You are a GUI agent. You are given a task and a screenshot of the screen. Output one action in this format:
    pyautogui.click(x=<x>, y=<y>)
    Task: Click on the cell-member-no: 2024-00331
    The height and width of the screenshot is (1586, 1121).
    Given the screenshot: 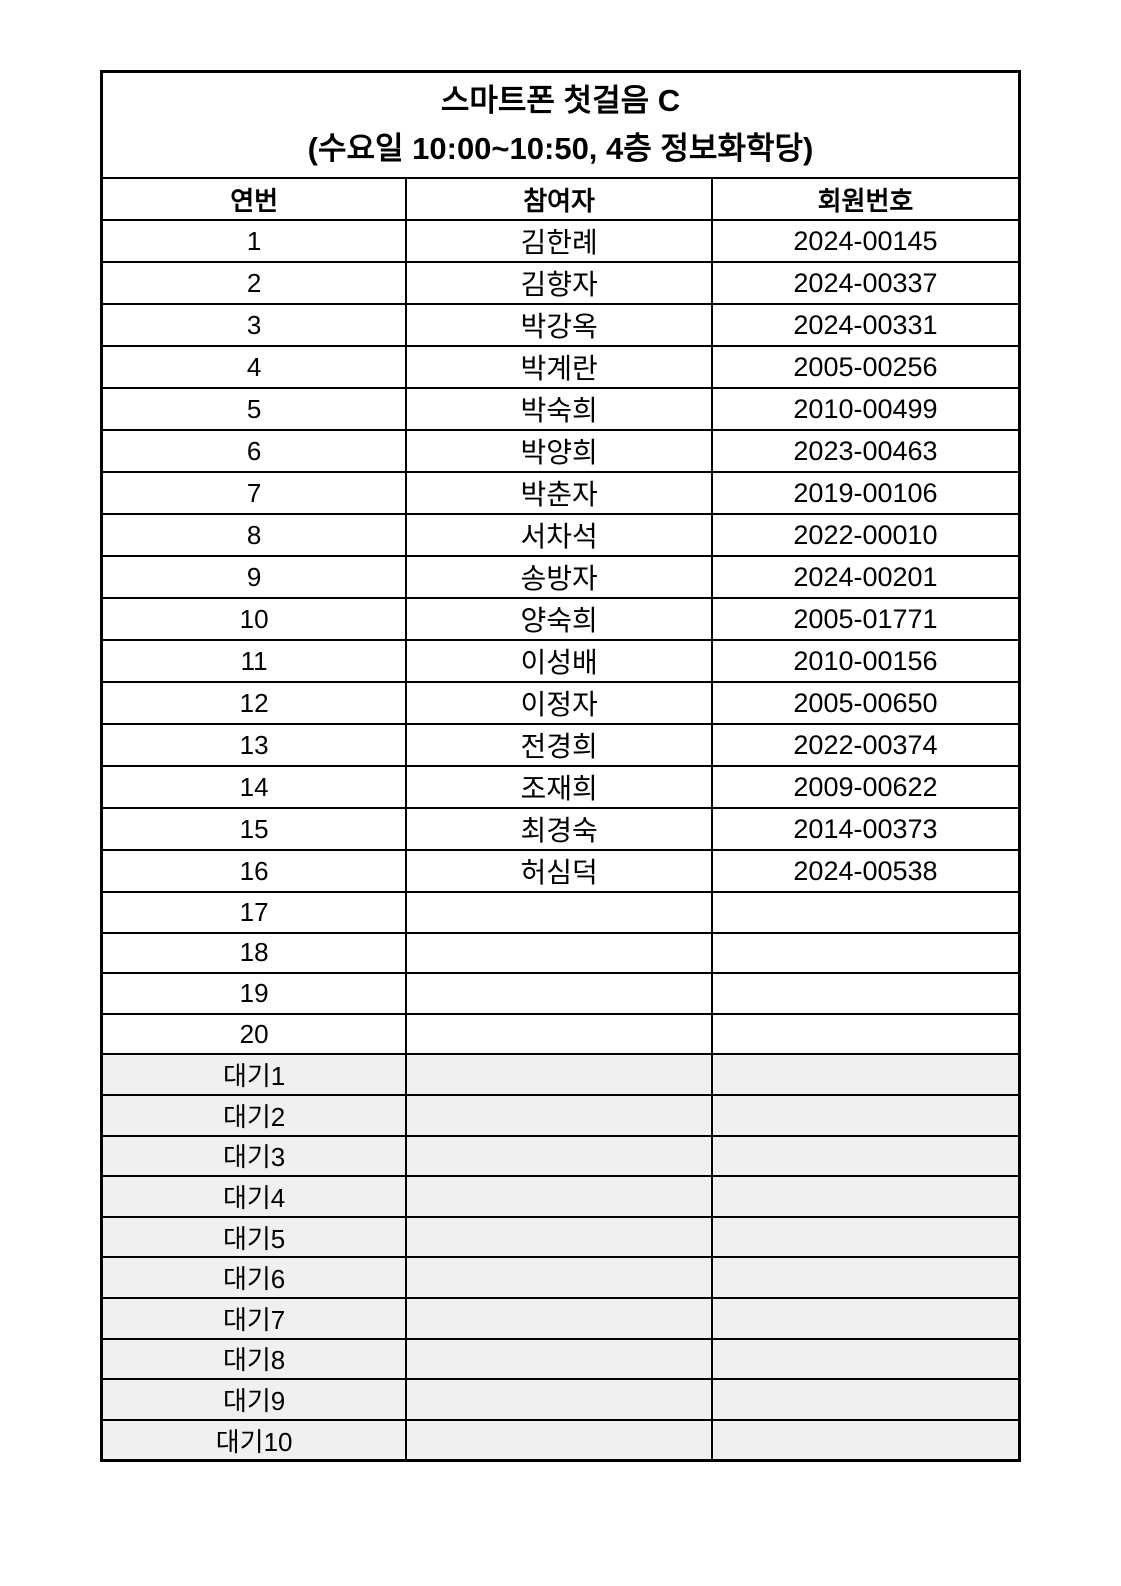 What is the action you would take?
    pyautogui.click(x=865, y=325)
    